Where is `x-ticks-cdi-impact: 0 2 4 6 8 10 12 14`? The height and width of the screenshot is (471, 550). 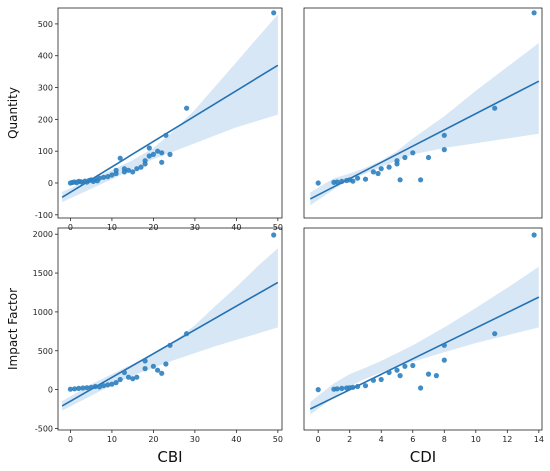 x-ticks-cdi-impact: 0 2 4 6 8 10 12 14 is located at coordinates (430, 437).